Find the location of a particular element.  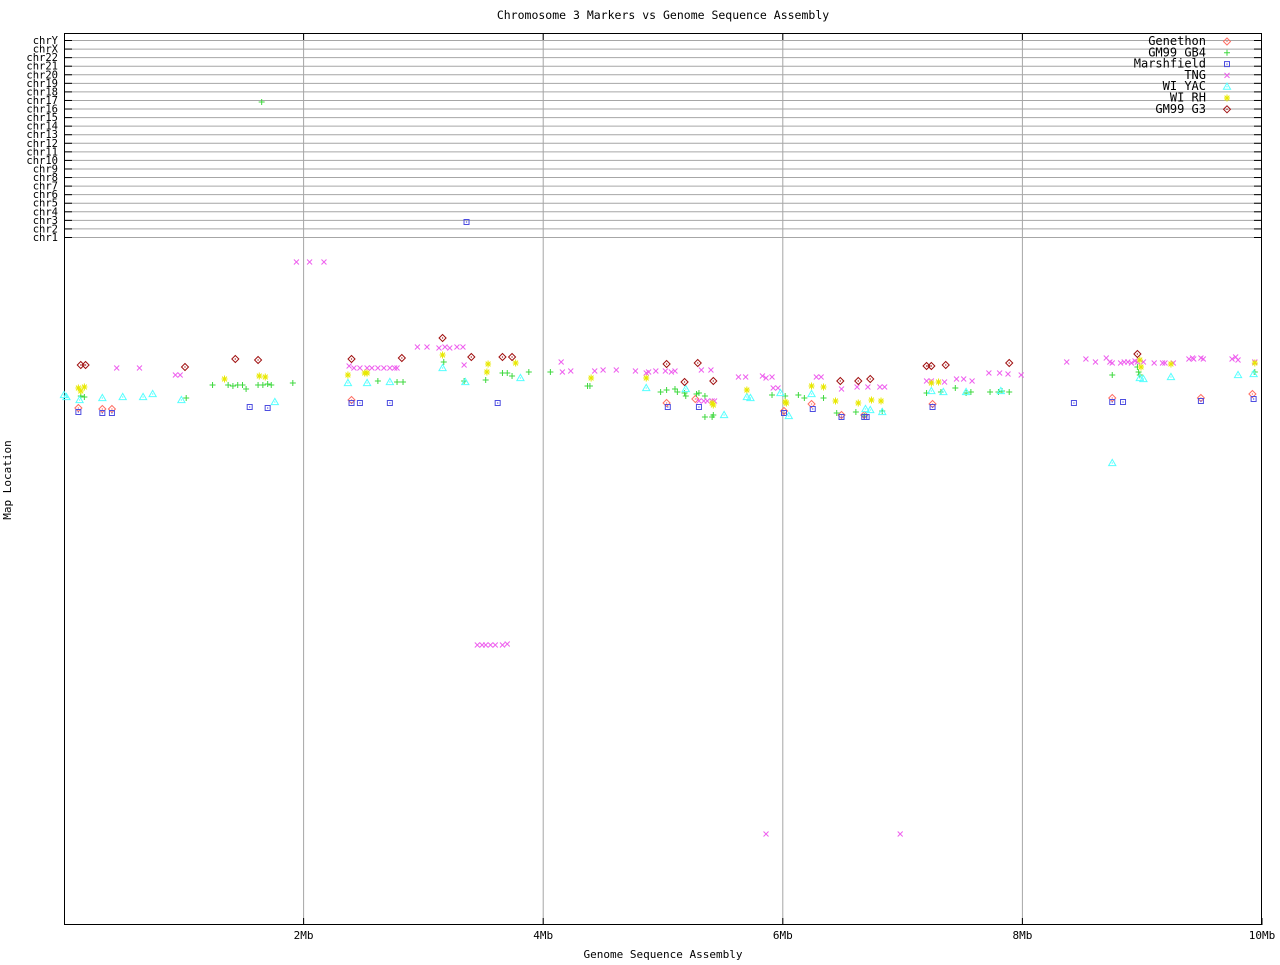

data-point-marshfield-glyph is located at coordinates (102, 413).